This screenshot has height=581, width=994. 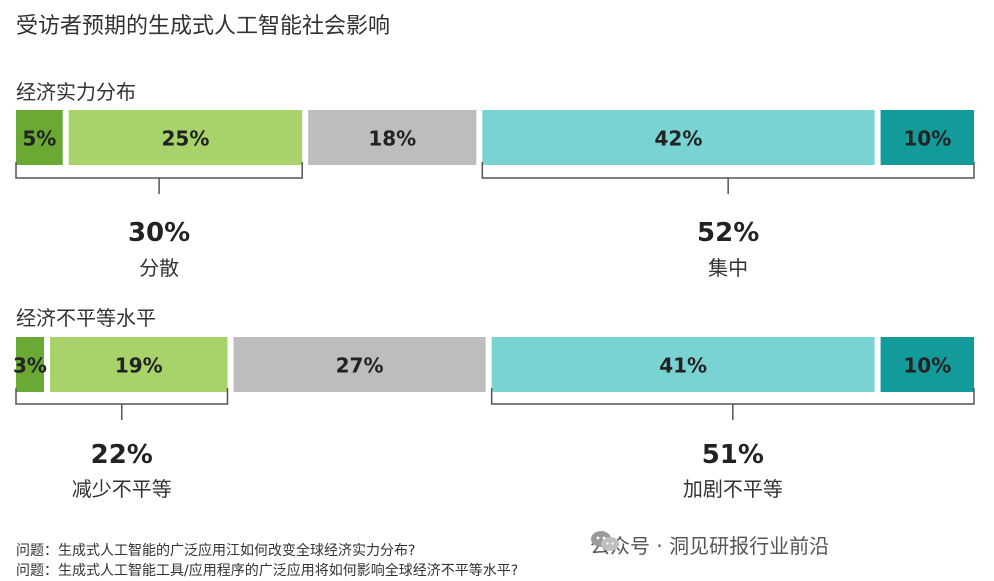 What do you see at coordinates (733, 489) in the screenshot?
I see `group-label: 加剧不平等` at bounding box center [733, 489].